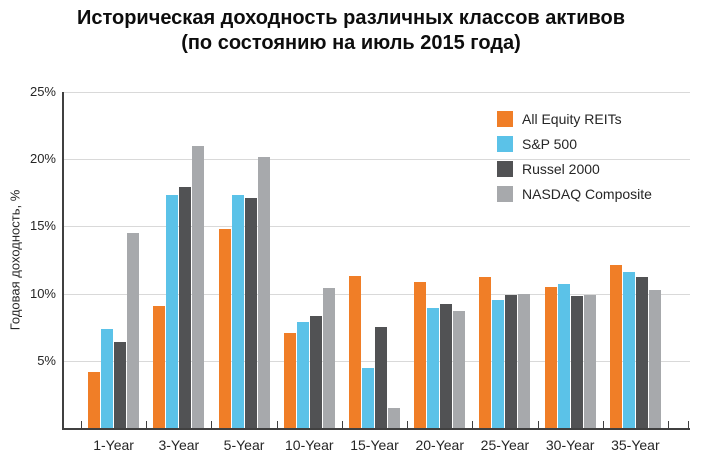 The image size is (702, 469). What do you see at coordinates (42, 159) in the screenshot?
I see `y-tick-label-20: 20%` at bounding box center [42, 159].